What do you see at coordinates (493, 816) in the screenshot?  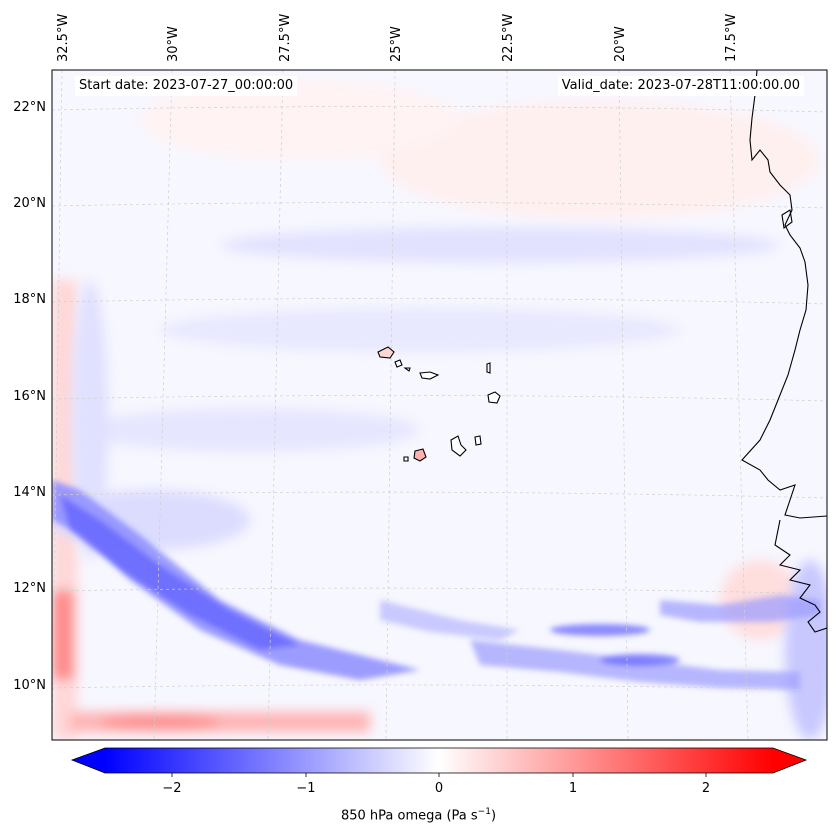 I see `colorbar-title-close: )` at bounding box center [493, 816].